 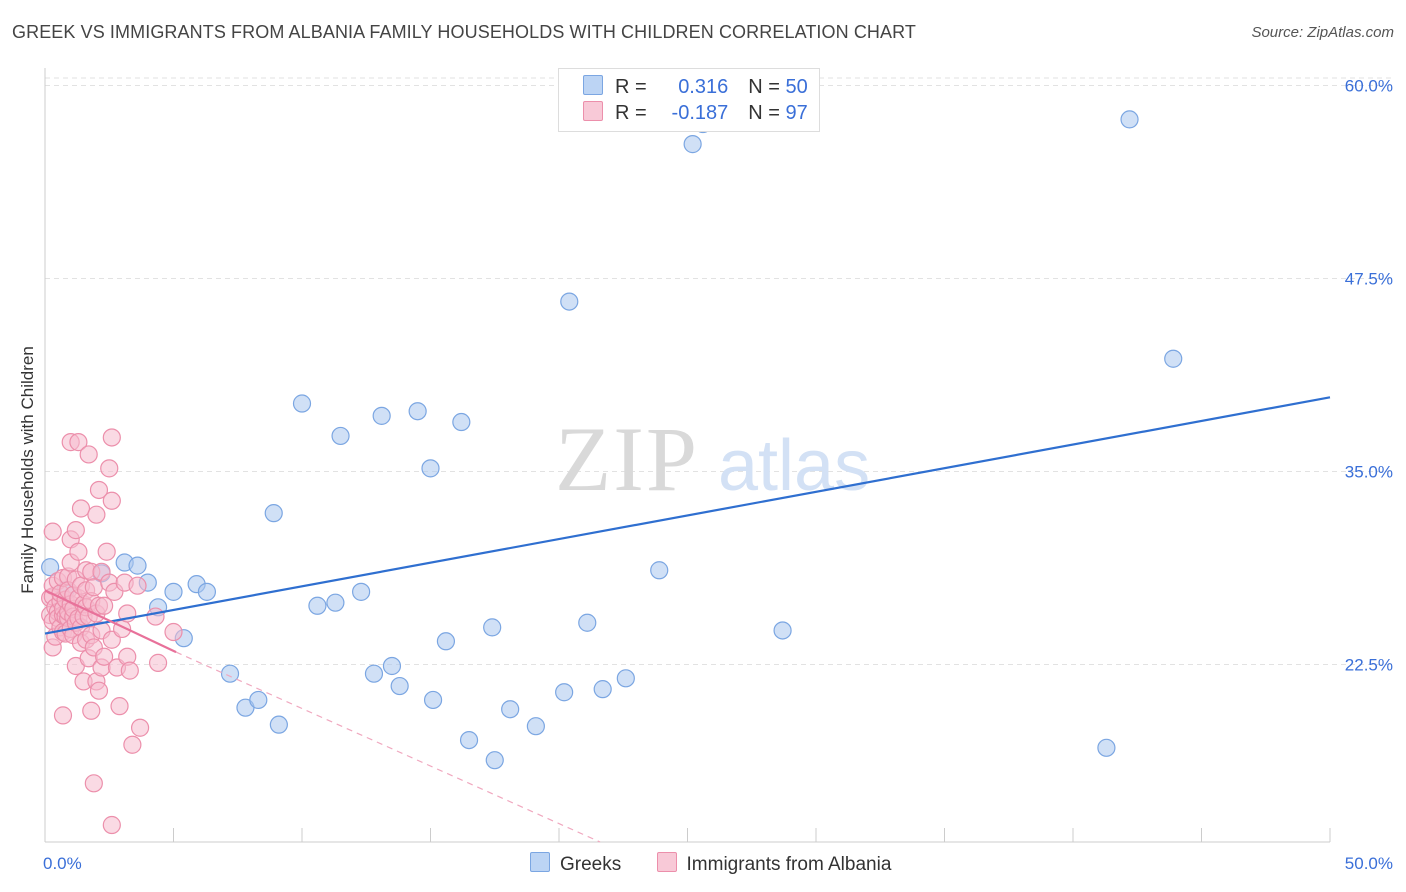 What do you see at coordinates (789, 864) in the screenshot?
I see `legend-label-albania: Immigrants from Albania` at bounding box center [789, 864].